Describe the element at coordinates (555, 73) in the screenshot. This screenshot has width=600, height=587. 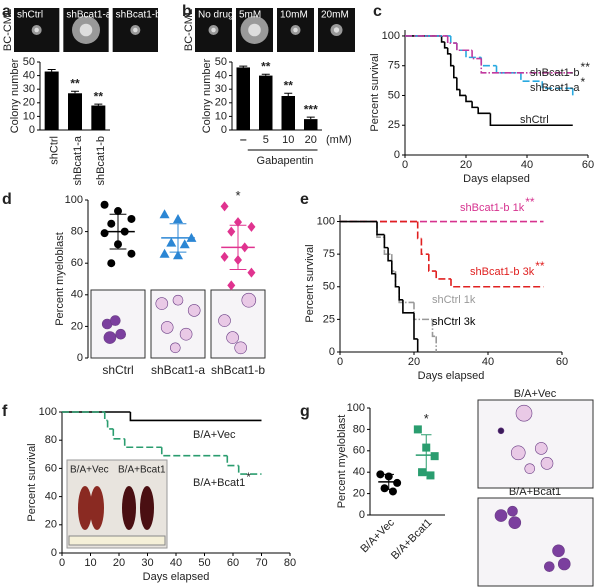
I see `series-label: shBcat1-b` at that location.